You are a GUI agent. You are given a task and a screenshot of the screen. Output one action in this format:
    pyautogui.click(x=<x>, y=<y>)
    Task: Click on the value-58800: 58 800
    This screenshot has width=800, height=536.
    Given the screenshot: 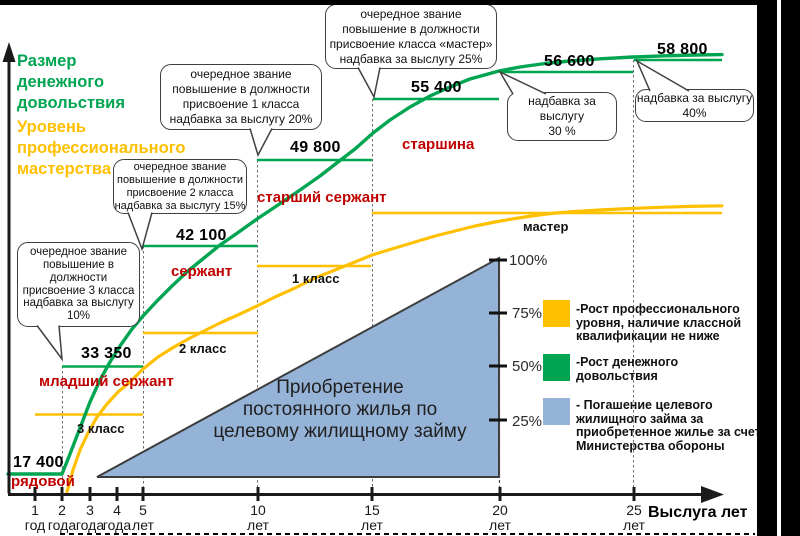 What is the action you would take?
    pyautogui.click(x=682, y=49)
    